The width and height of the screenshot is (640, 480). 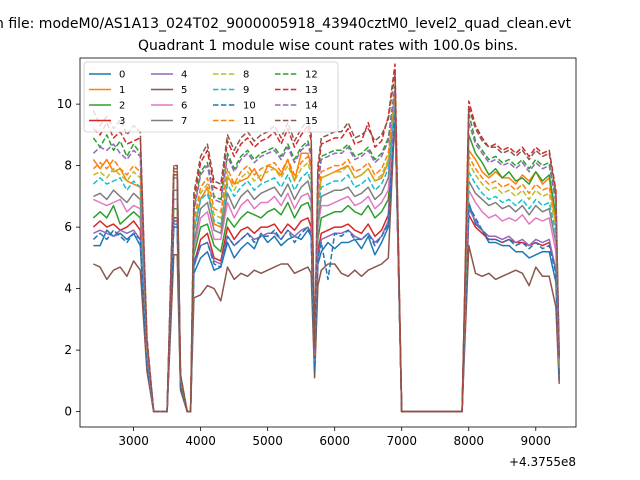 I want to click on legend-label-0: 0, so click(x=122, y=75).